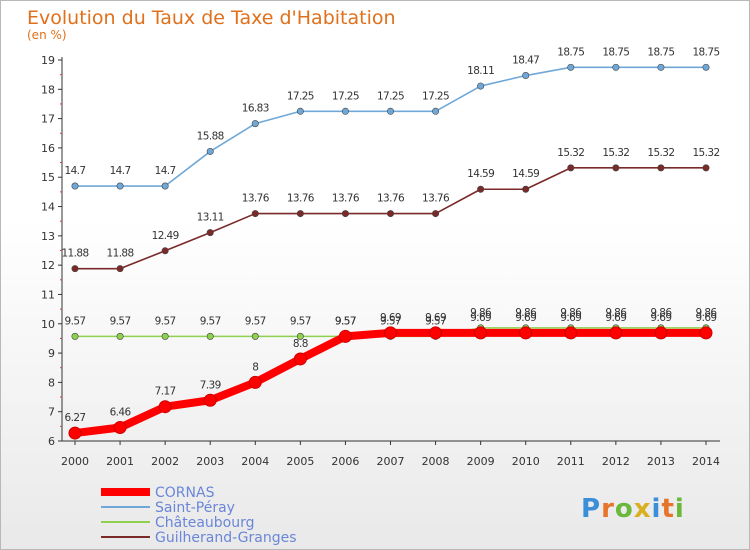  I want to click on x-tick-label: 2013, so click(661, 461).